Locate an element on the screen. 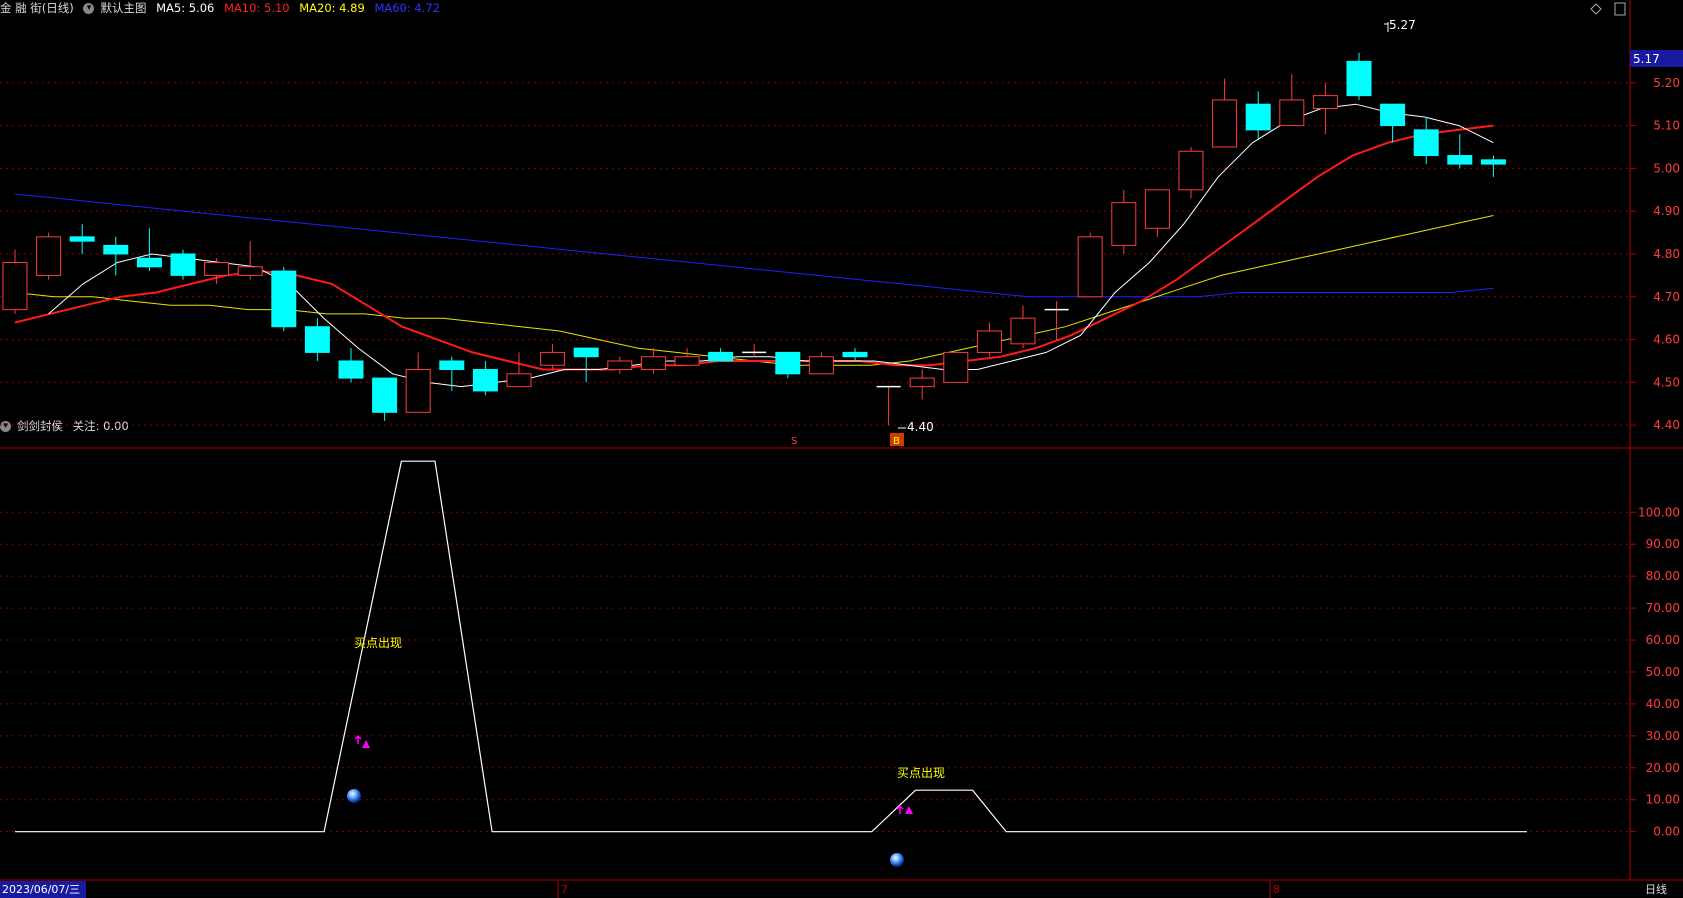  stock-name: 金 融 街(日线) is located at coordinates (37, 8).